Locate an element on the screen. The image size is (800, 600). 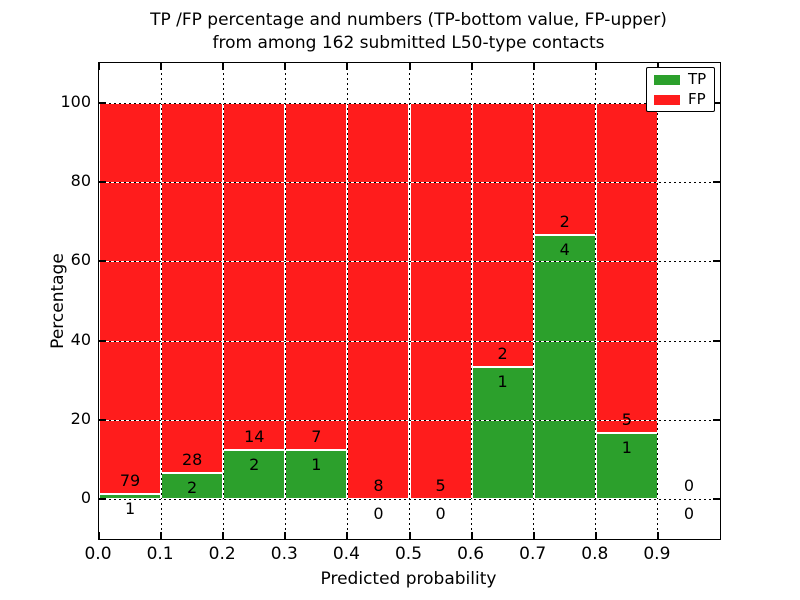
x-axis-label: Predicted probability is located at coordinates (408, 579).